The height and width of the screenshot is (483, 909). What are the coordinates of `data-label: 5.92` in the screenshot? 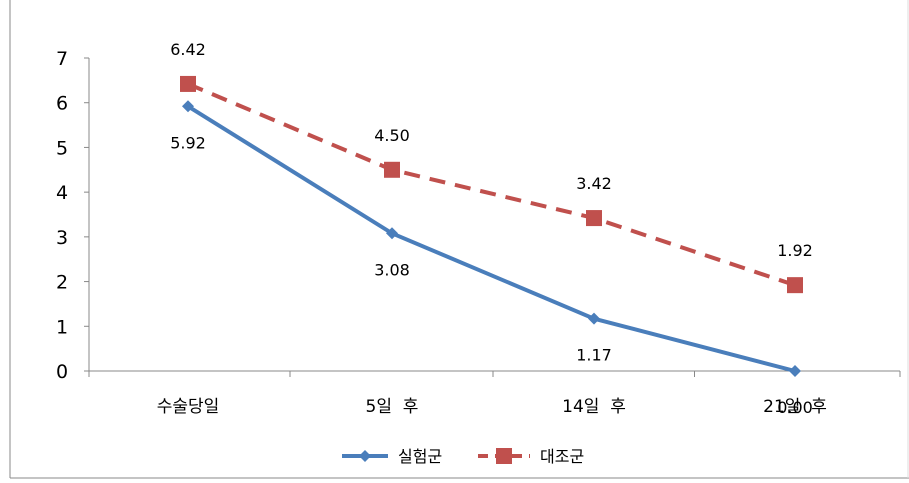 It's located at (188, 142).